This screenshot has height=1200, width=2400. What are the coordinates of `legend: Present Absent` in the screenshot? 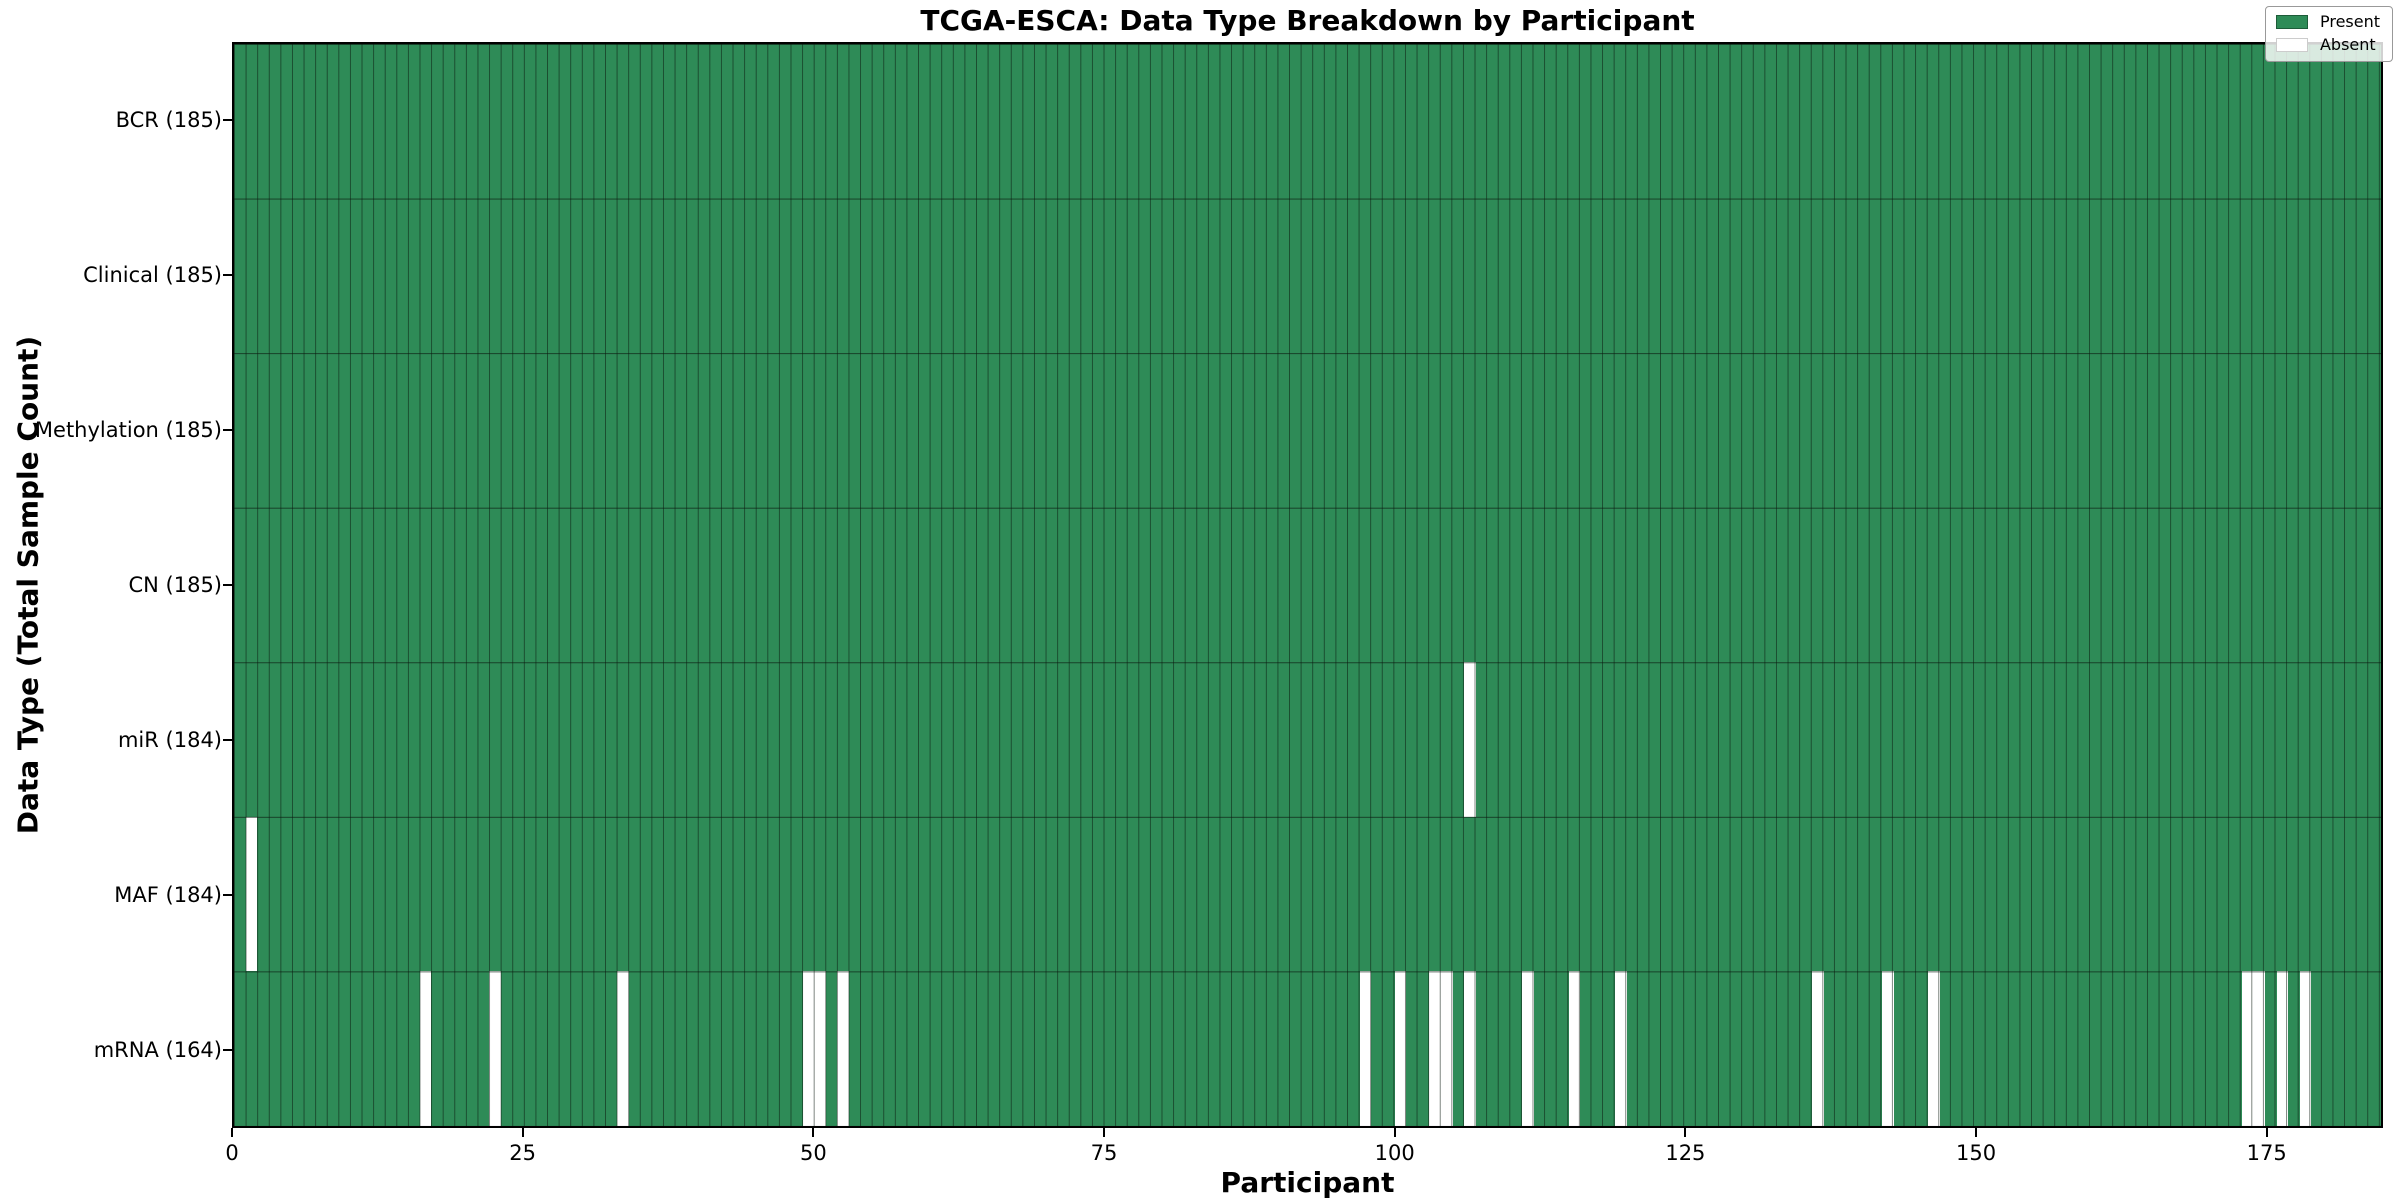 It's located at (2328, 34).